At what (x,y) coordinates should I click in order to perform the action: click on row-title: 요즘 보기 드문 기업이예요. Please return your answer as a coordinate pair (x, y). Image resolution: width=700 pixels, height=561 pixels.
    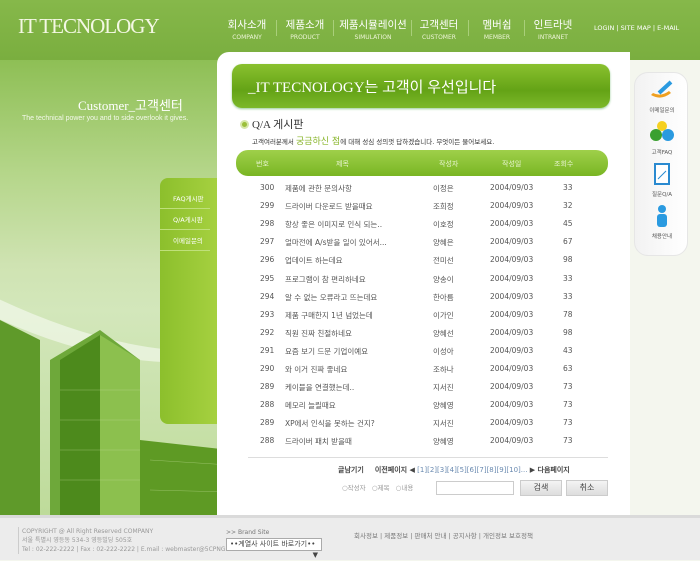
    Looking at the image, I should click on (327, 351).